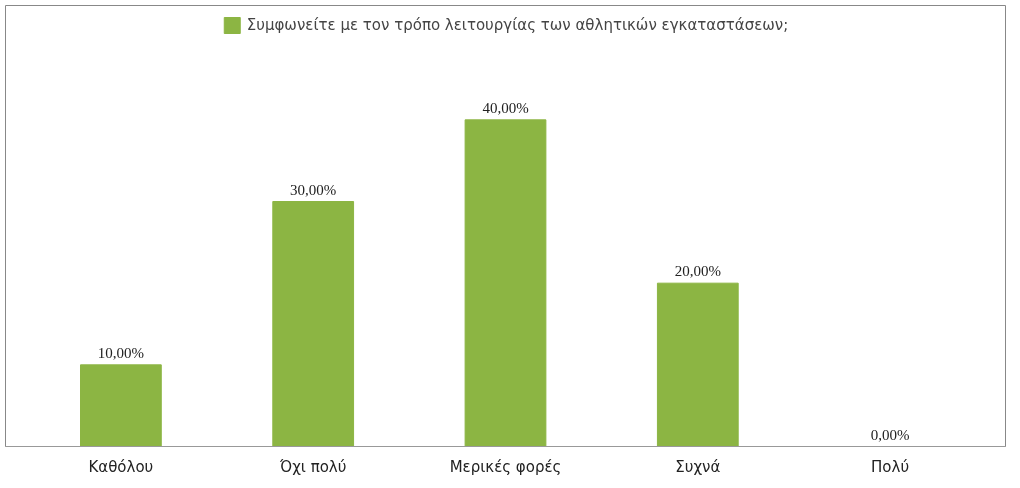  What do you see at coordinates (312, 466) in the screenshot?
I see `x-tick-label: Όχι πολύ` at bounding box center [312, 466].